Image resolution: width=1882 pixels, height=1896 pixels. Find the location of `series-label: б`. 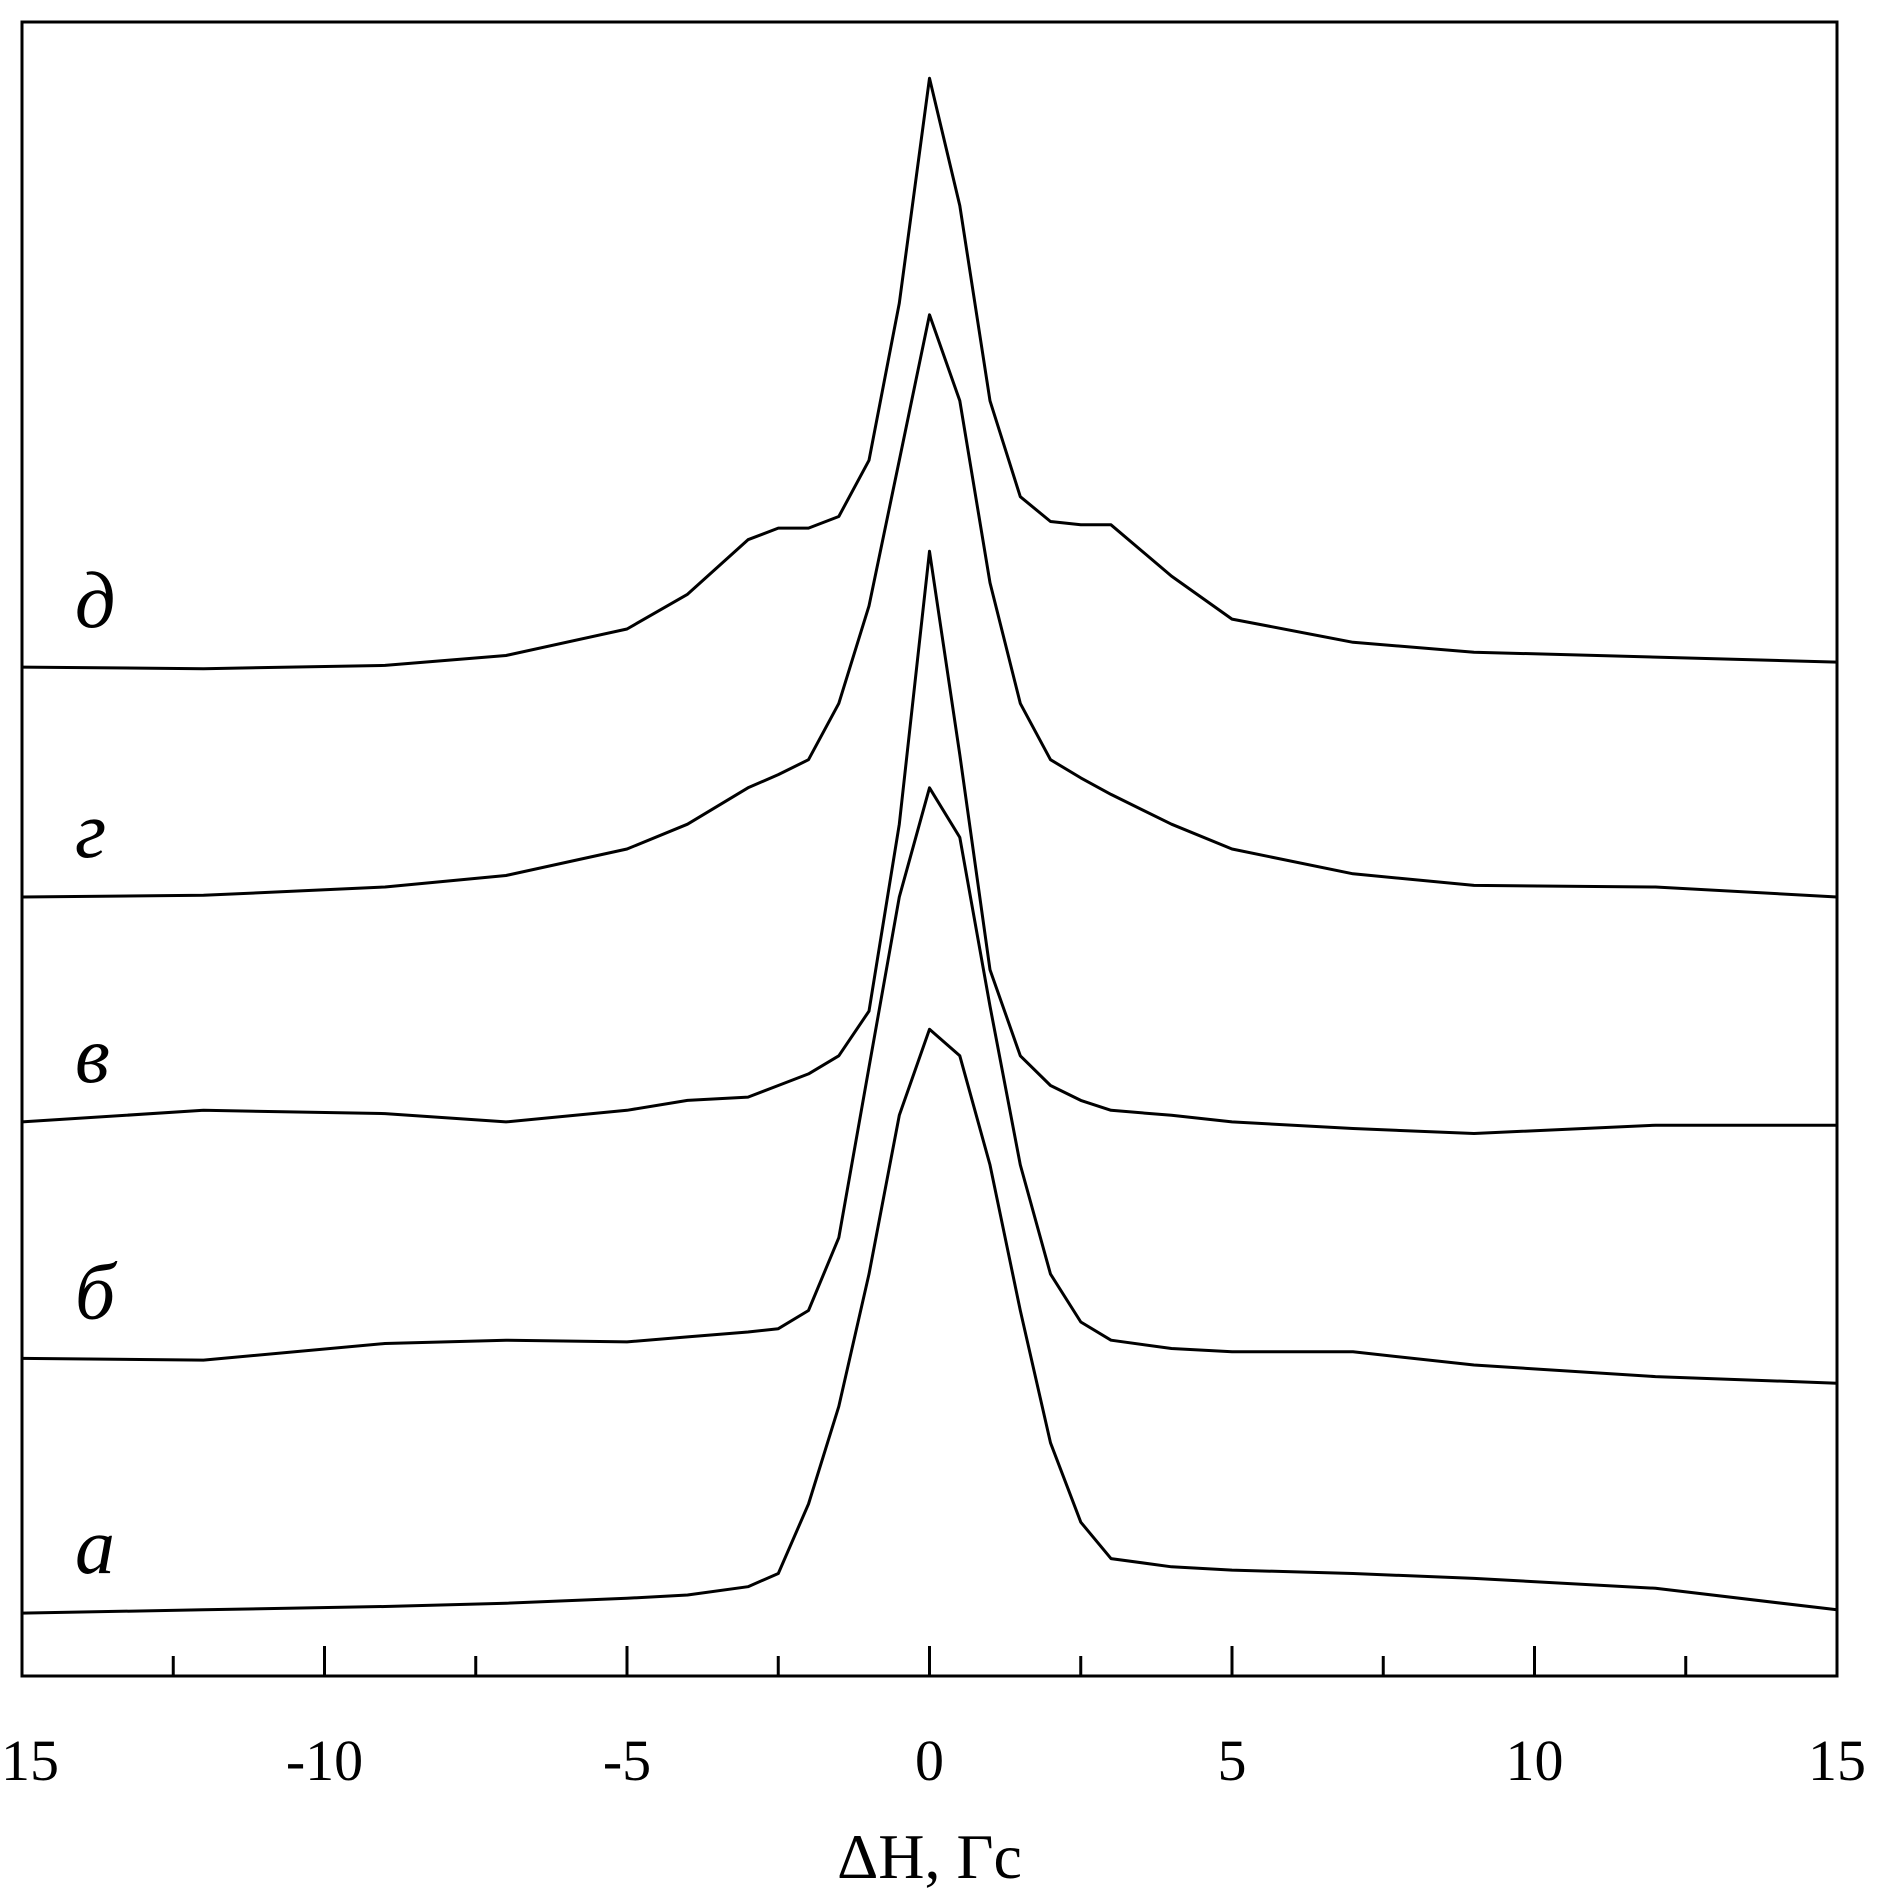

series-label: б is located at coordinates (96, 1292).